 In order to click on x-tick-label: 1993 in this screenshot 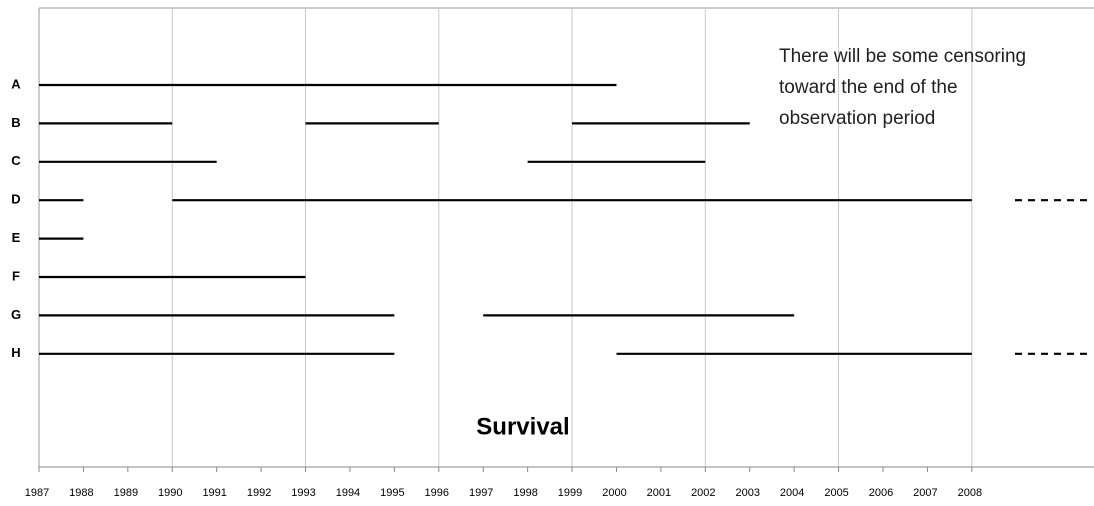, I will do `click(303, 493)`.